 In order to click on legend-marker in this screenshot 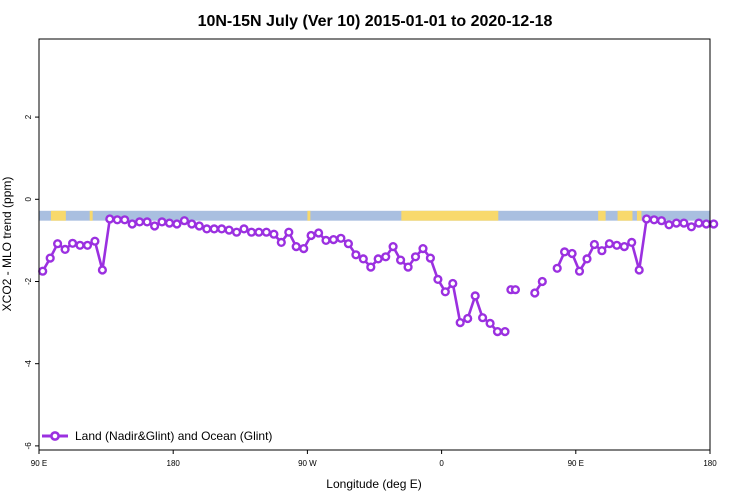, I will do `click(55, 436)`.